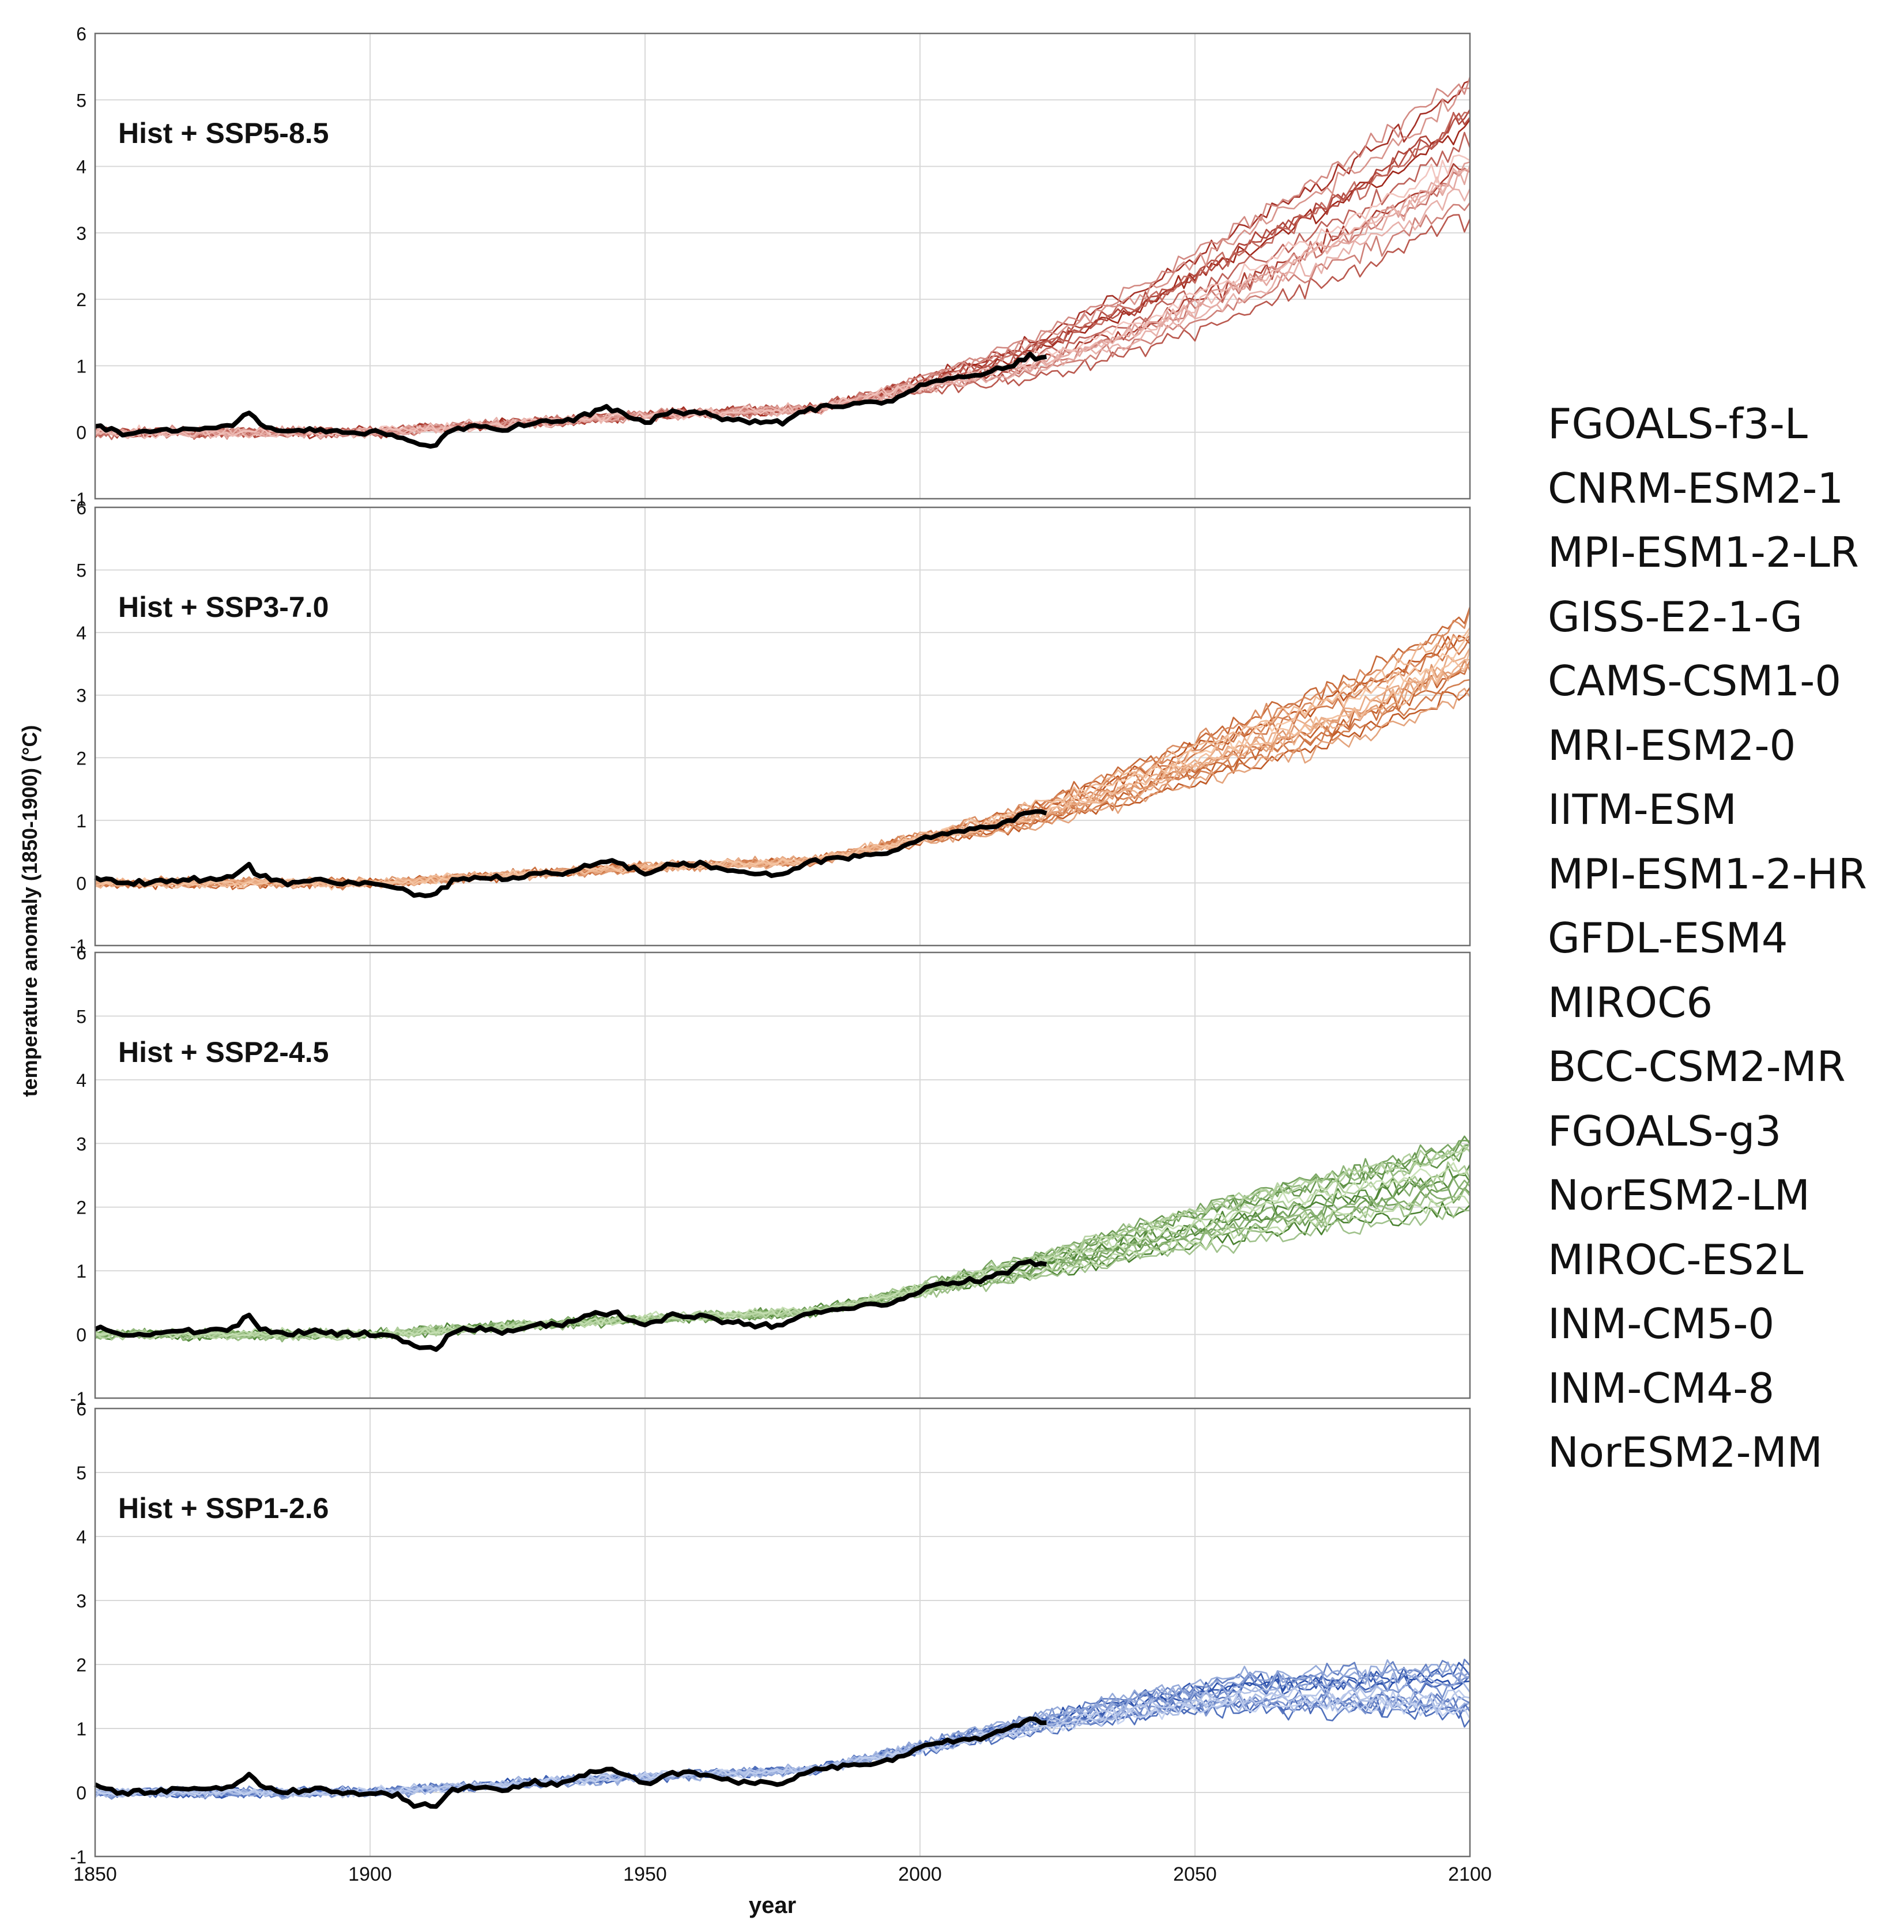 This screenshot has height=1932, width=1904. What do you see at coordinates (1661, 1324) in the screenshot?
I see `legend-item: INM-CM5-0` at bounding box center [1661, 1324].